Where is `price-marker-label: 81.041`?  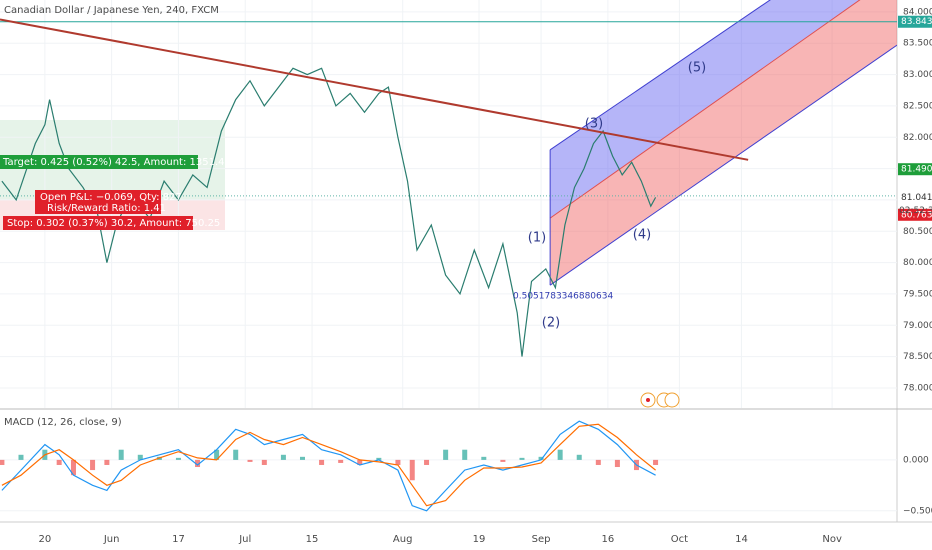 price-marker-label: 81.041 is located at coordinates (916, 198).